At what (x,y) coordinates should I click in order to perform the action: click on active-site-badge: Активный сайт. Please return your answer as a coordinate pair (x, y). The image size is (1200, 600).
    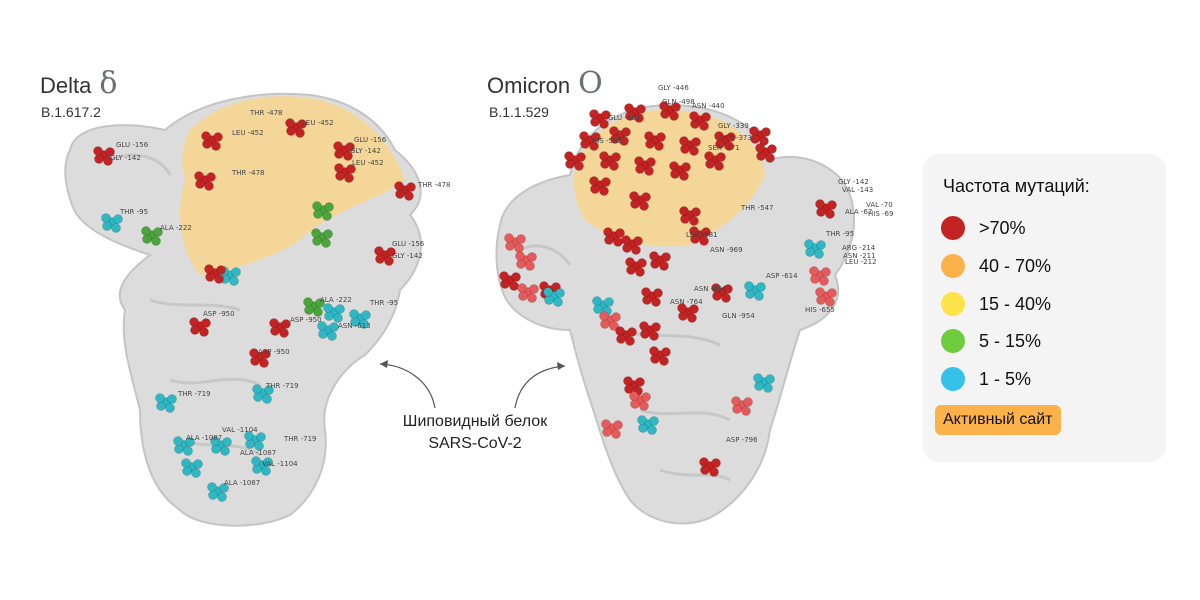
    Looking at the image, I should click on (998, 420).